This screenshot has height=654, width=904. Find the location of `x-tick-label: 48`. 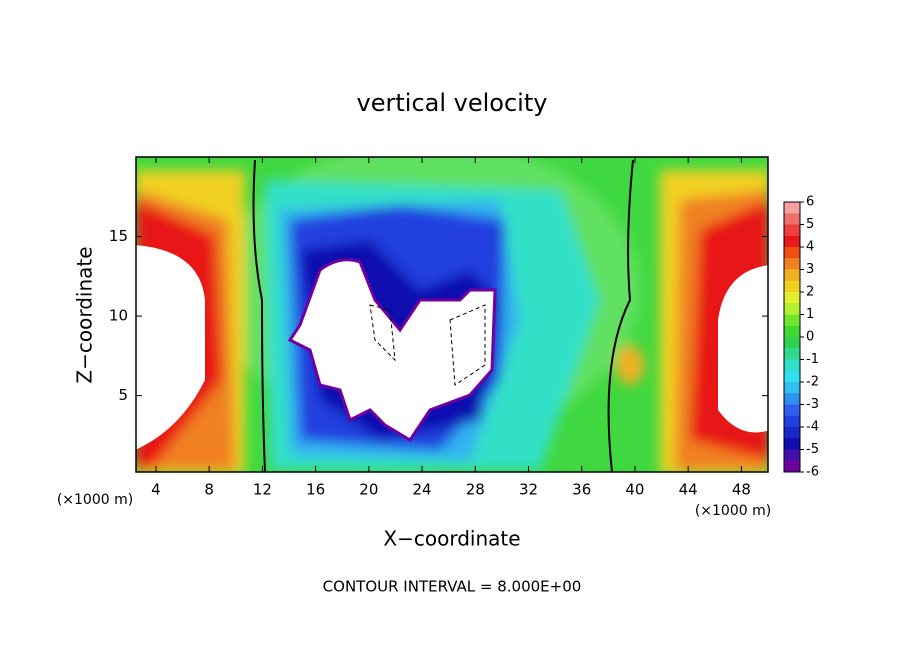

x-tick-label: 48 is located at coordinates (741, 490).